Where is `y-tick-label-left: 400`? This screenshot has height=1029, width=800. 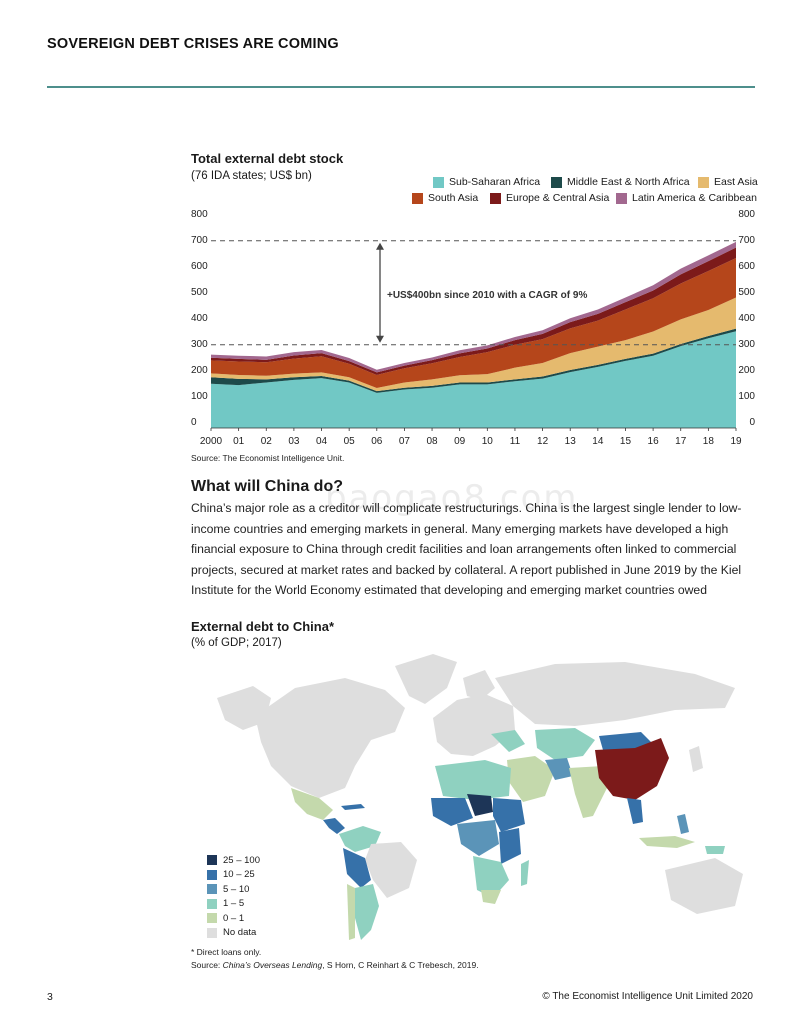
y-tick-label-left: 400 is located at coordinates (199, 318).